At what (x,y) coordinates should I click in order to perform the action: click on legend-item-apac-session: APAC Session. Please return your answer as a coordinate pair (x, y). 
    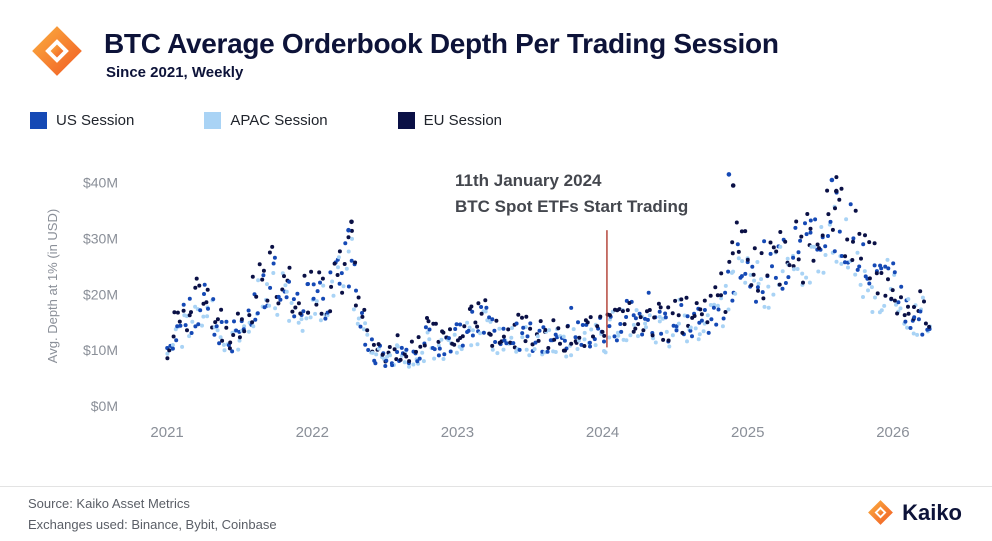
    Looking at the image, I should click on (266, 120).